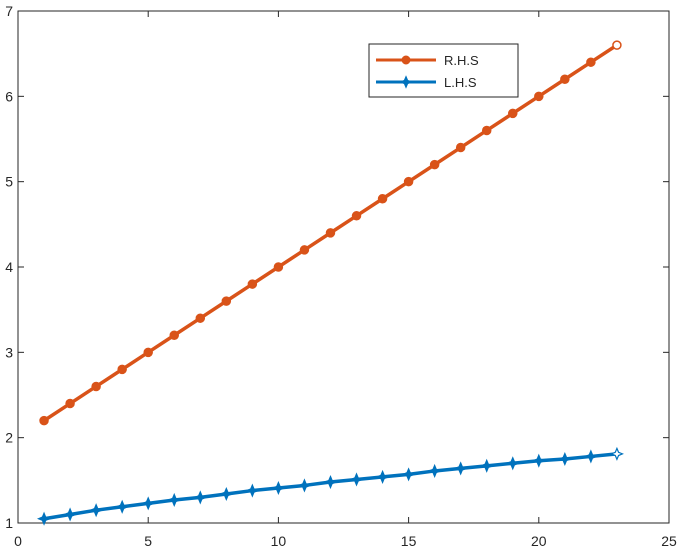  Describe the element at coordinates (409, 541) in the screenshot. I see `x-tick-label: 15` at that location.